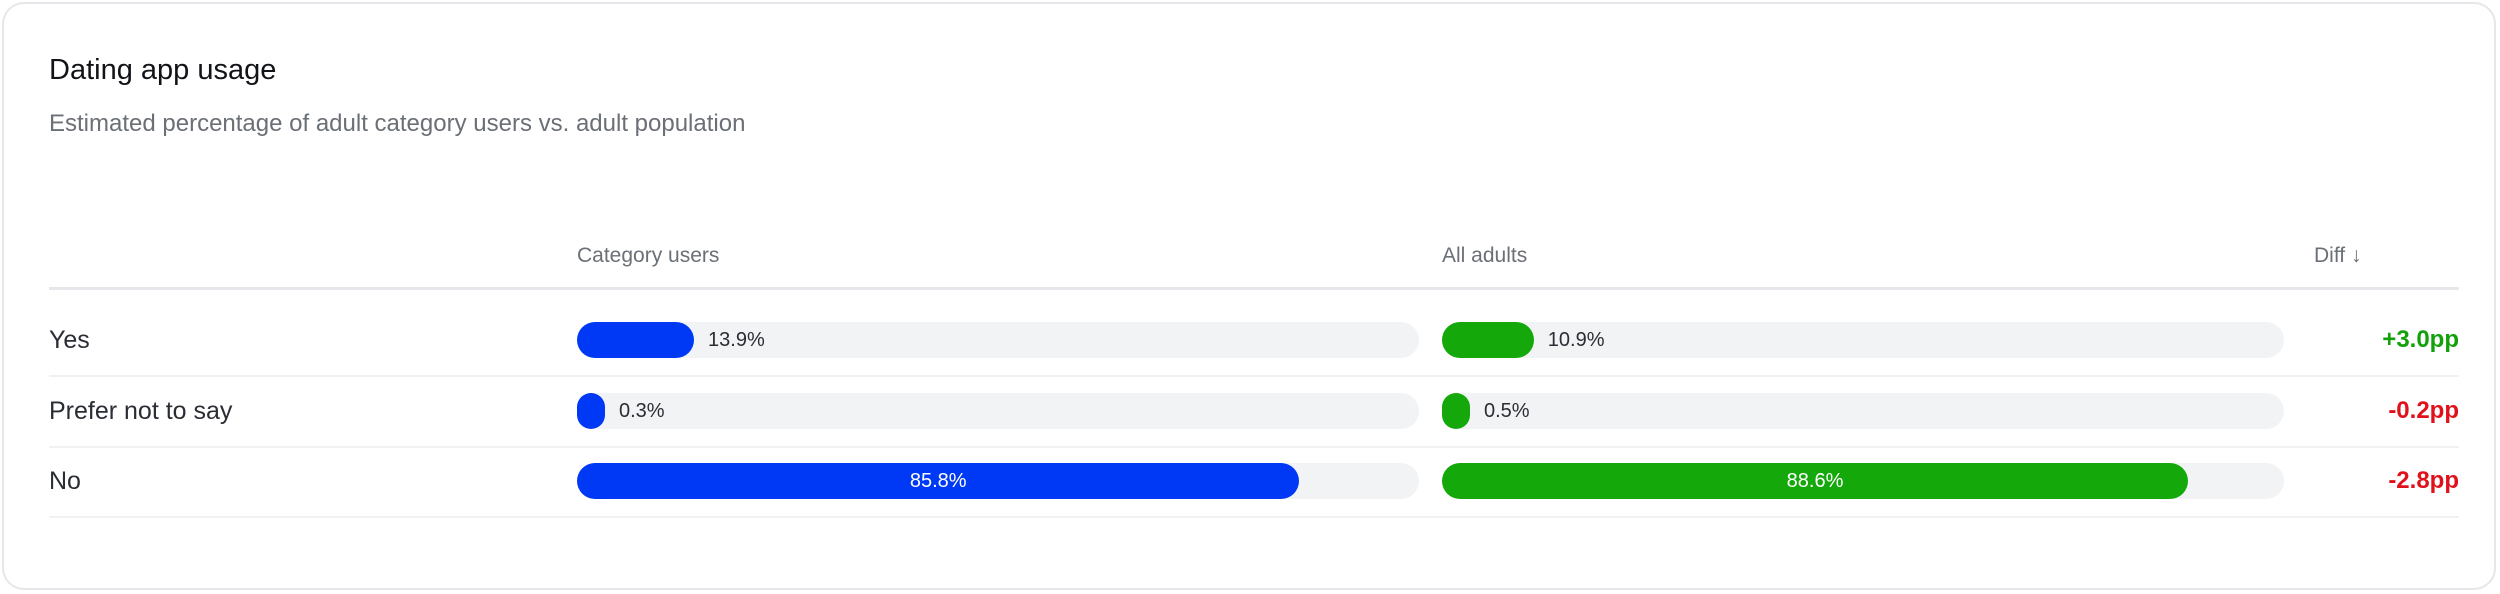 The image size is (2500, 594). I want to click on category-value-label: 13.9%, so click(736, 340).